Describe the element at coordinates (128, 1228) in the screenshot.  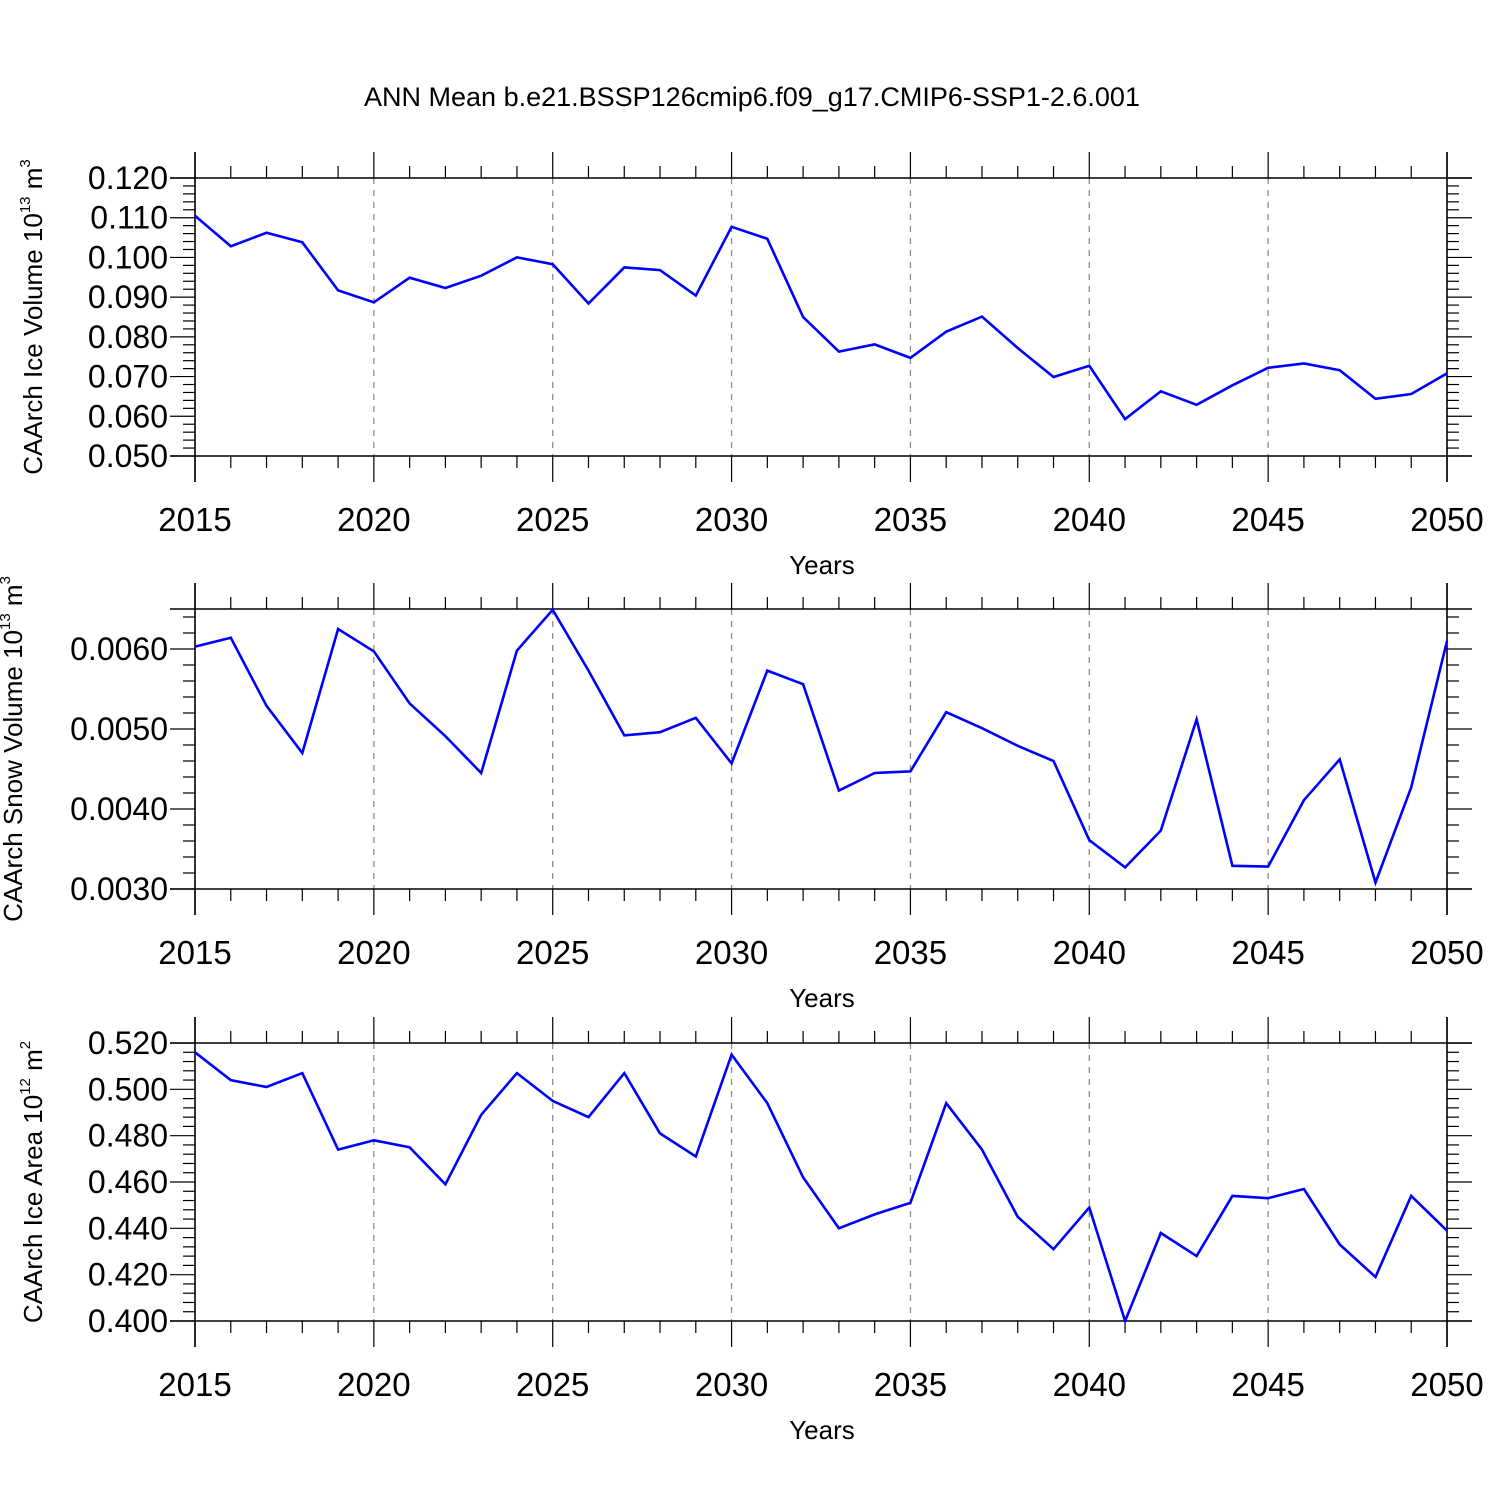
I see `y-tick-label: 0.440` at that location.